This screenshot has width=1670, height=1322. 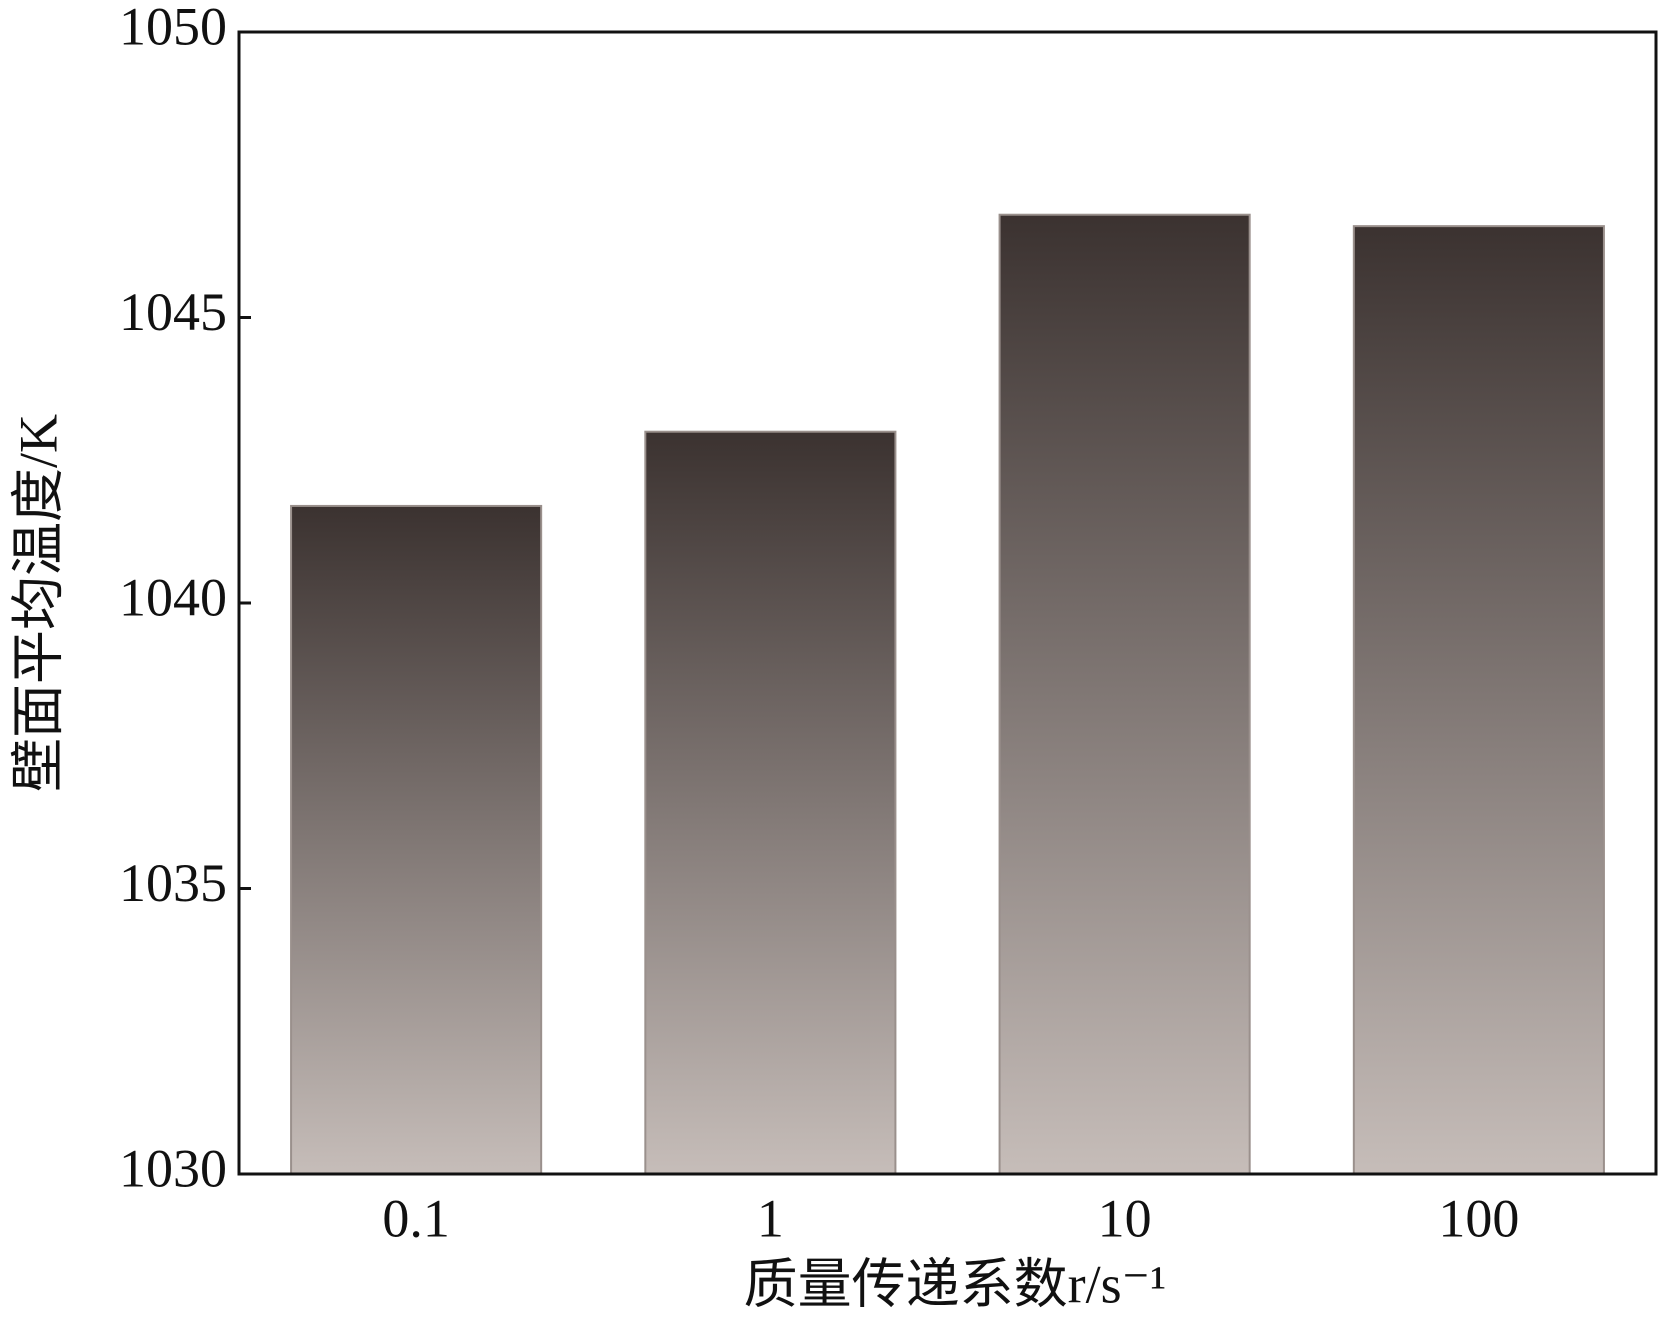 What do you see at coordinates (173, 597) in the screenshot?
I see `y-tick-label: 1040` at bounding box center [173, 597].